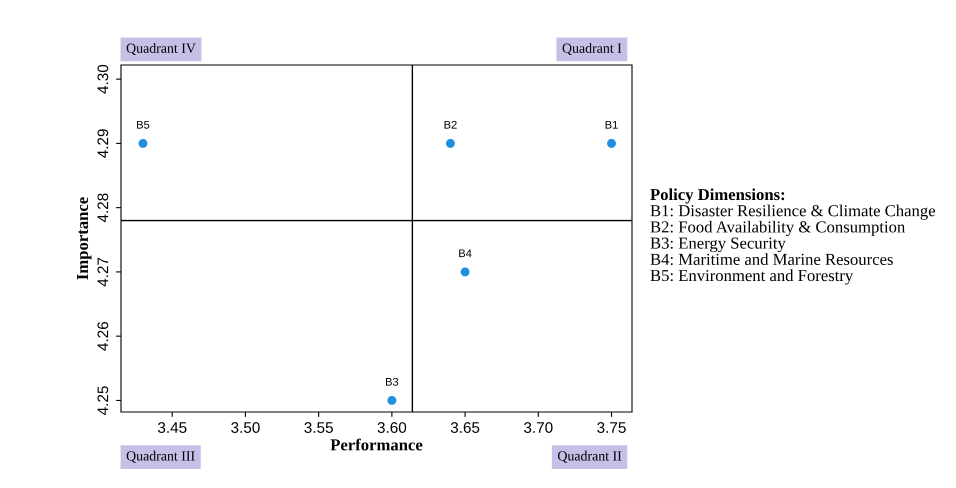  What do you see at coordinates (84, 238) in the screenshot?
I see `y-axis-title: Importance` at bounding box center [84, 238].